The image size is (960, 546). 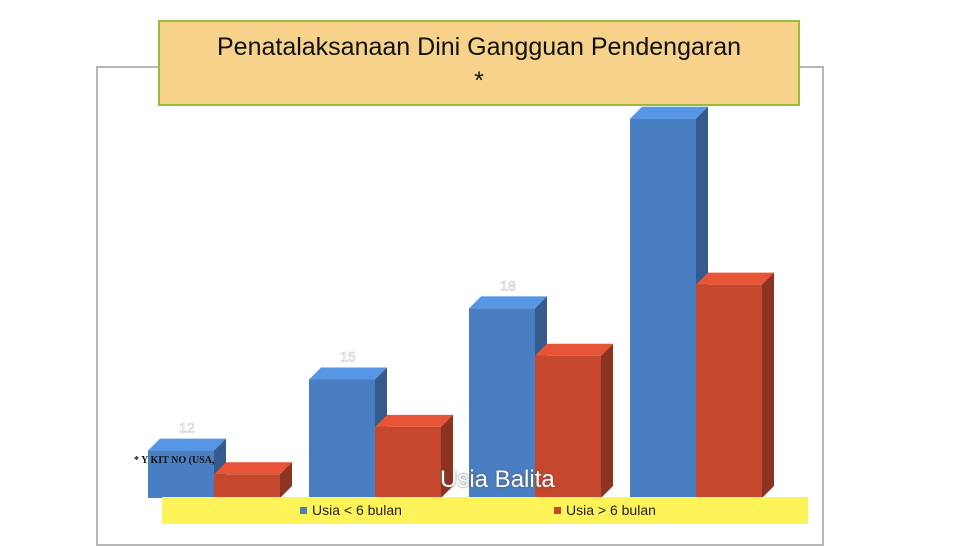 I want to click on legend-item-series-2: Usia > 6 bulan, so click(x=605, y=510).